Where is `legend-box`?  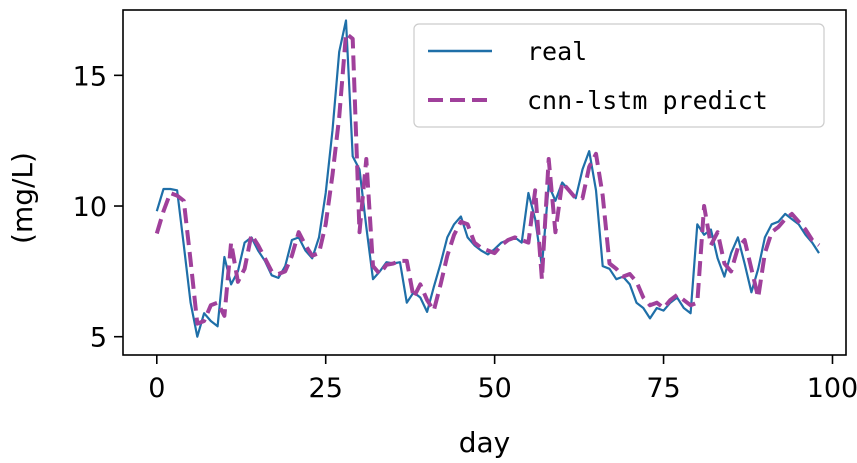
legend-box is located at coordinates (619, 75).